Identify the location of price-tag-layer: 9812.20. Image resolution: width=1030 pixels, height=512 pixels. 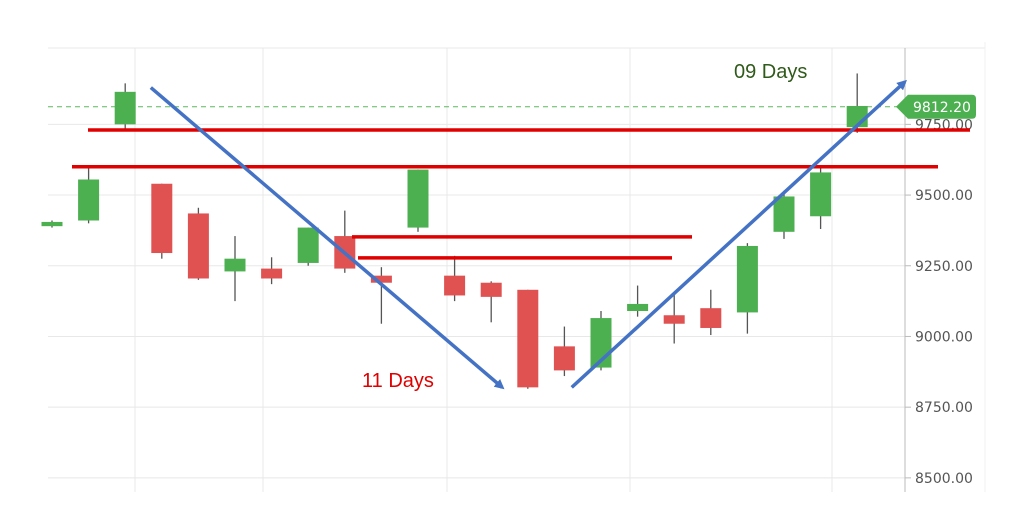
(936, 106).